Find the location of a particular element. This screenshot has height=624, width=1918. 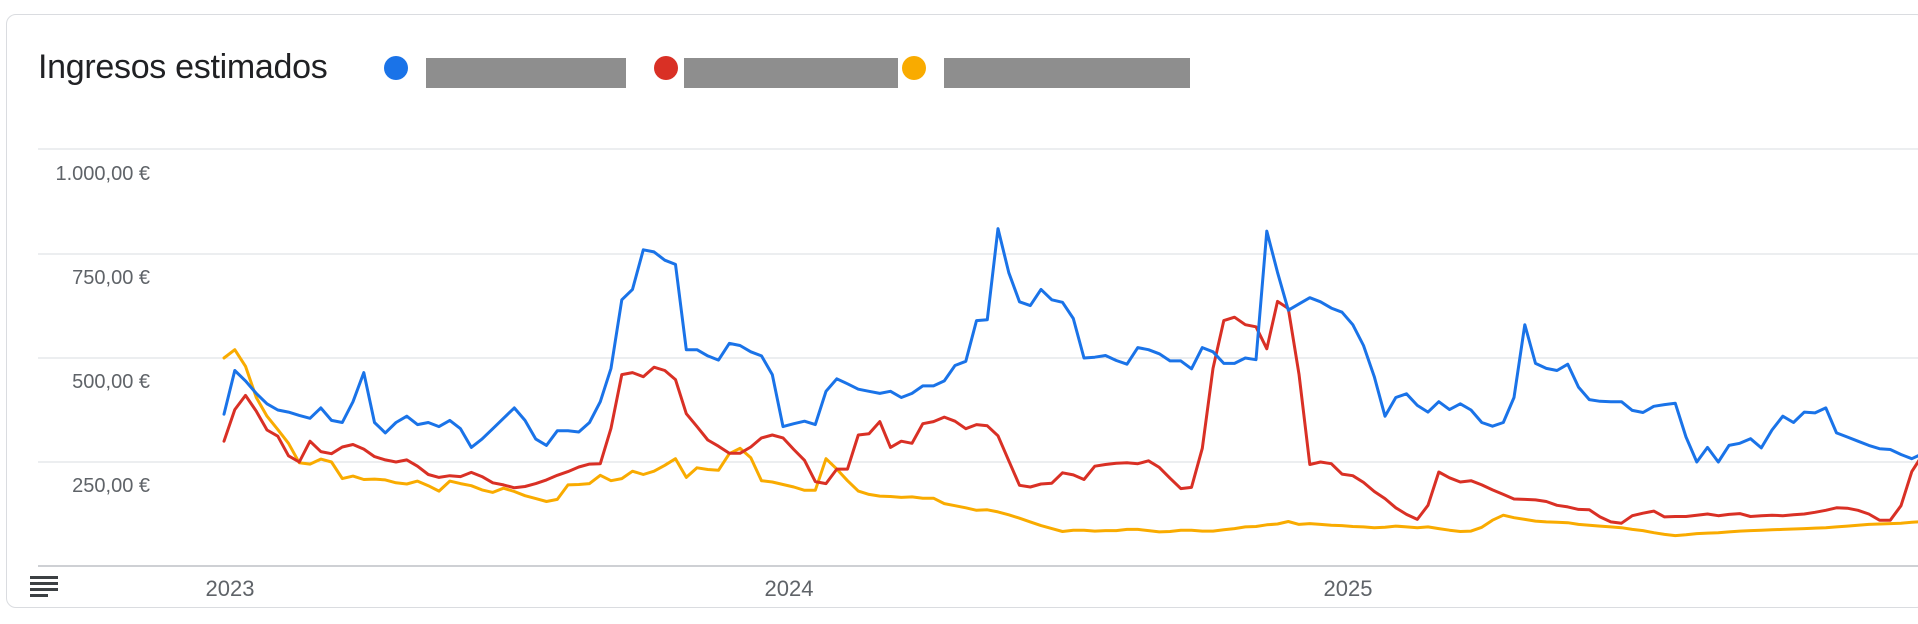

y-tick-label: 750,00 € is located at coordinates (111, 278).